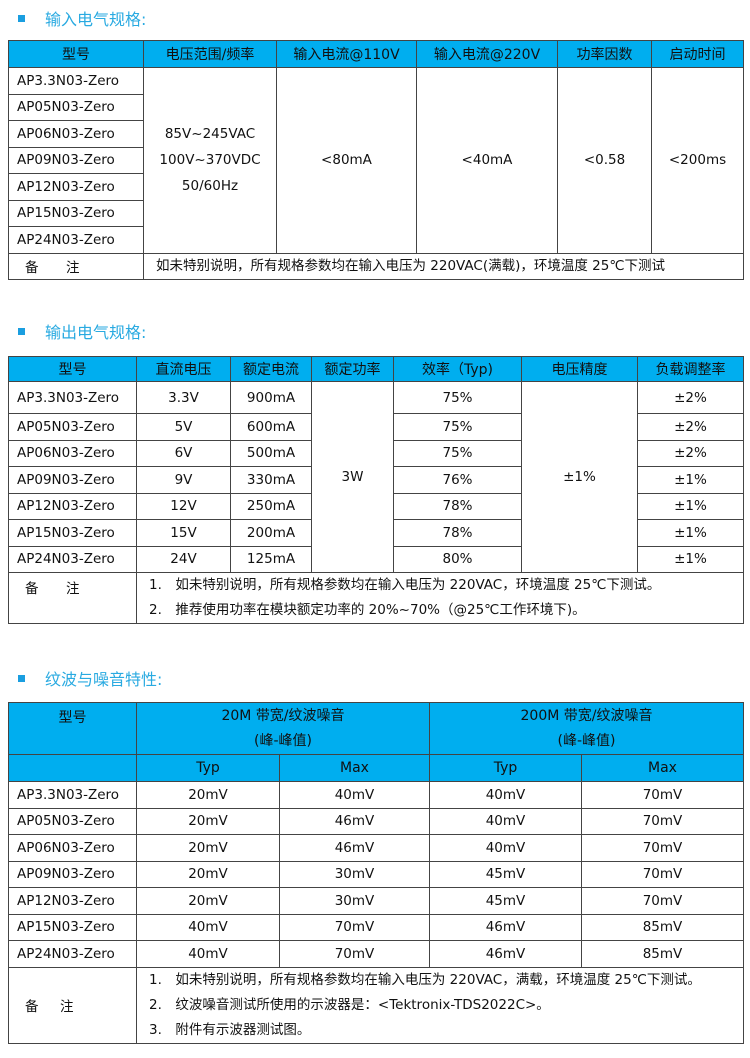 Image resolution: width=750 pixels, height=1058 pixels. Describe the element at coordinates (604, 160) in the screenshot. I see `power-factor-cell: <0.58` at that location.